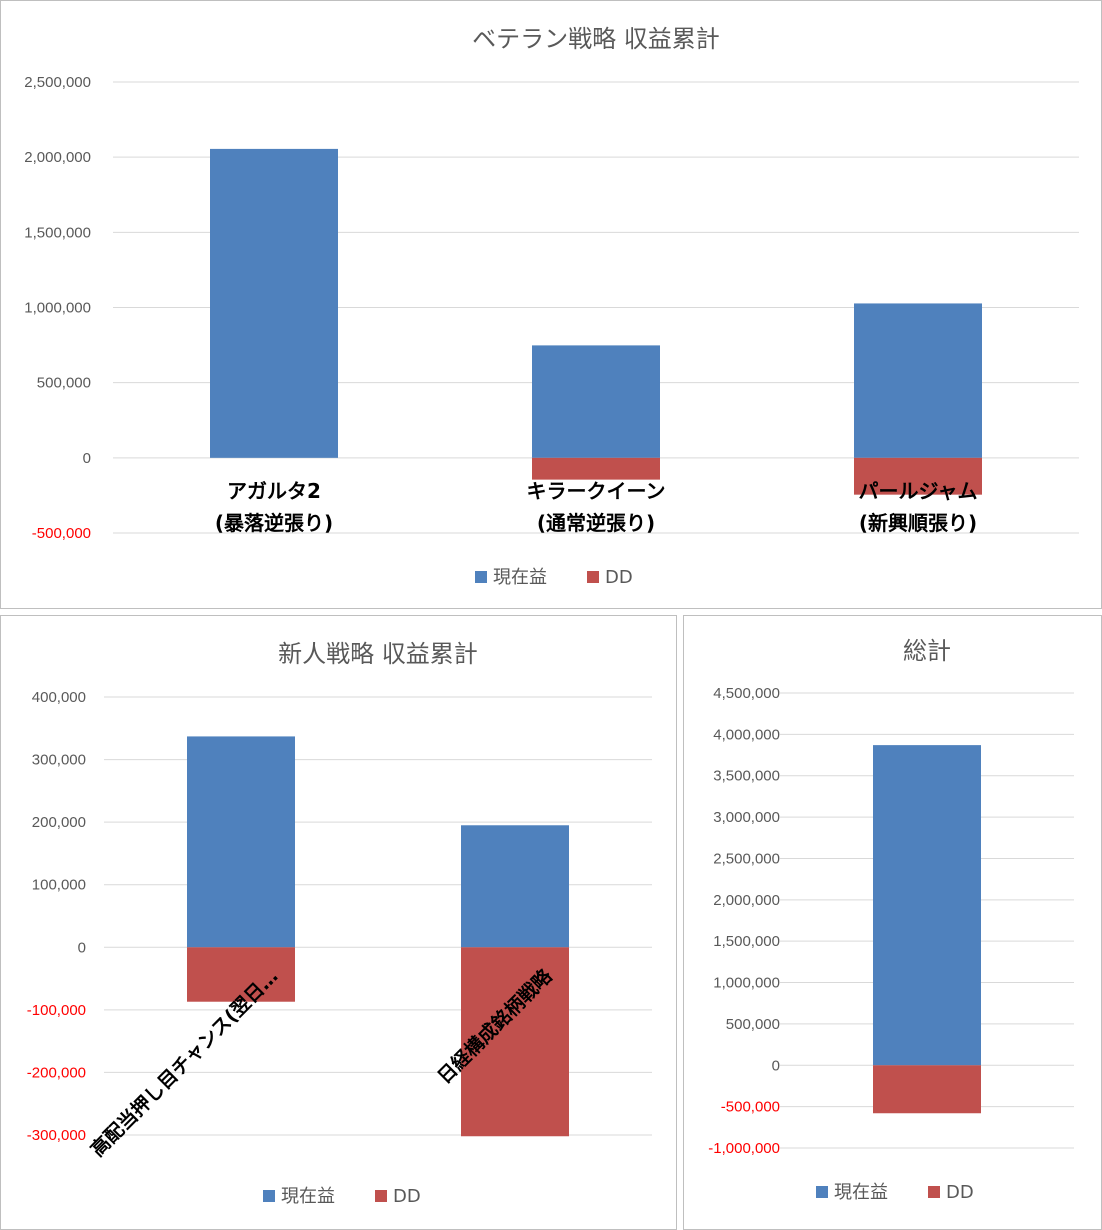 Image resolution: width=1102 pixels, height=1230 pixels. I want to click on y-tick-label: 400,000, so click(59, 697).